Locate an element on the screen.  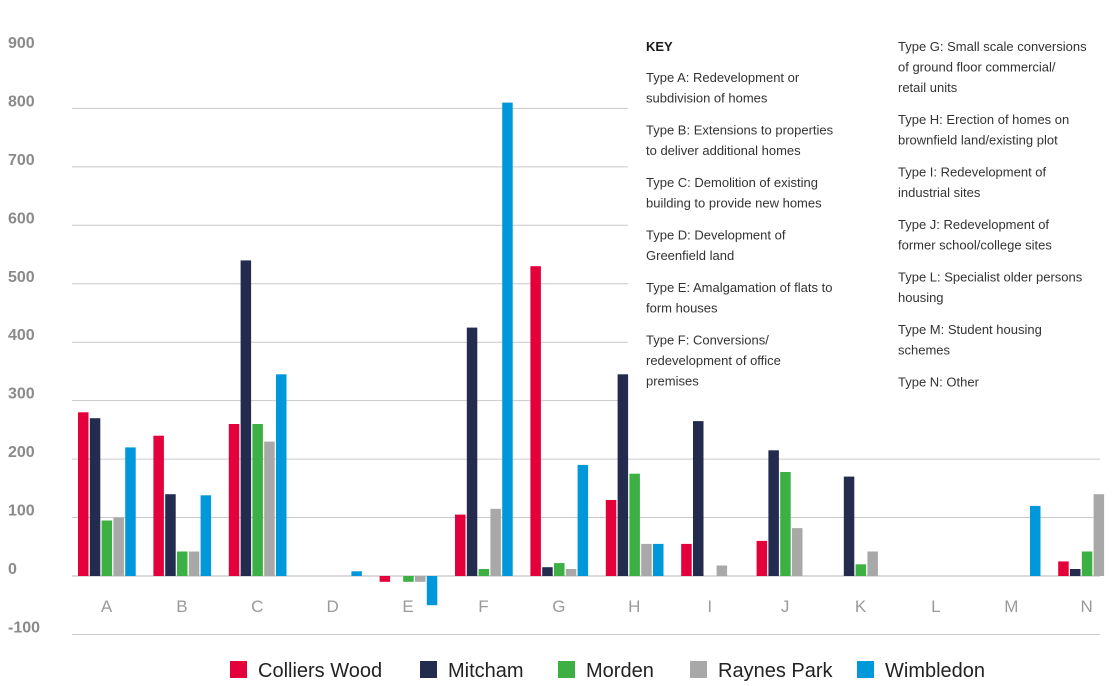
x-tick-label: J is located at coordinates (785, 606).